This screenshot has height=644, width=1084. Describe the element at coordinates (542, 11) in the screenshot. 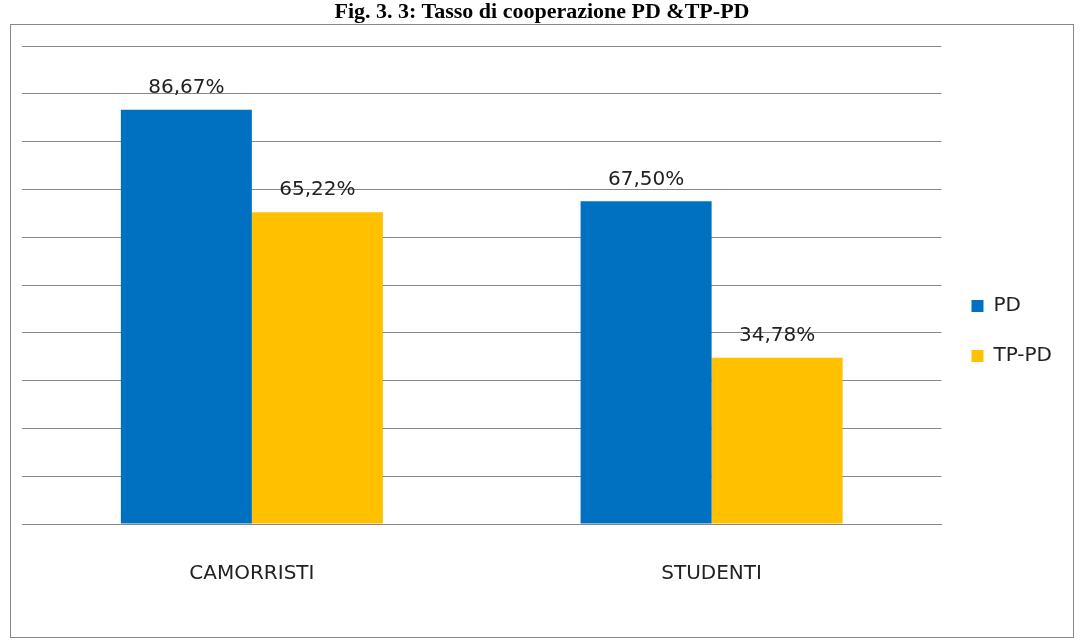

I see `chart-title: Fig. 3. 3: Tasso di cooperazione PD &TP-PD` at that location.